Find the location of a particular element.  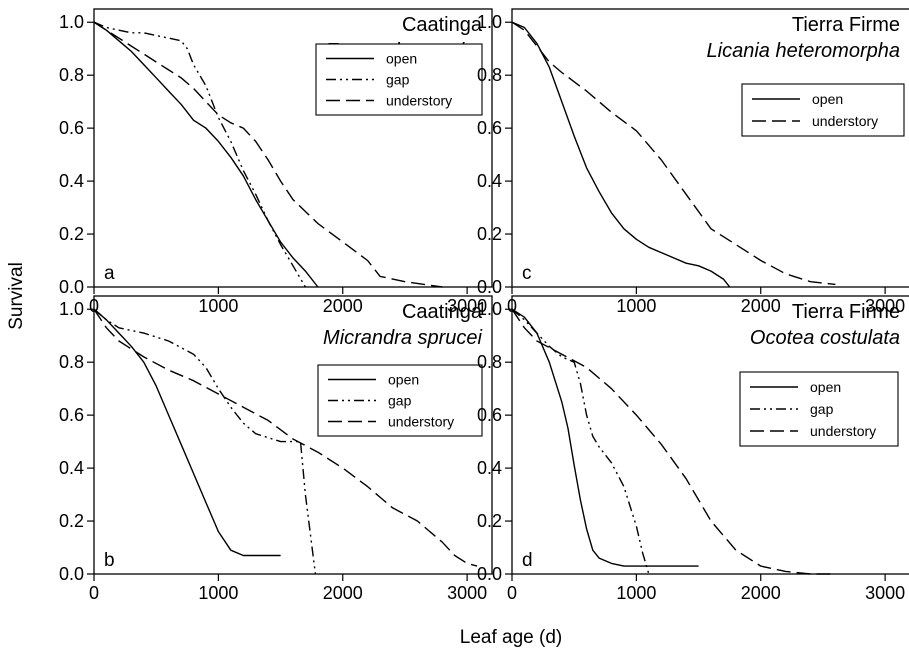

panel-d-xtick-label: 3000 is located at coordinates (885, 593).